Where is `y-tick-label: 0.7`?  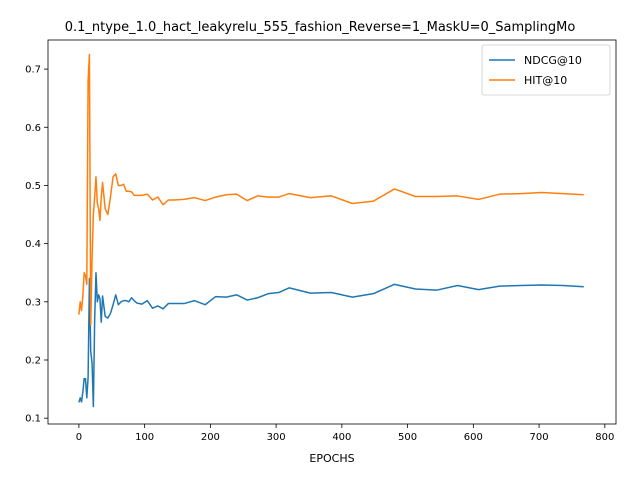
y-tick-label: 0.7 is located at coordinates (33, 70).